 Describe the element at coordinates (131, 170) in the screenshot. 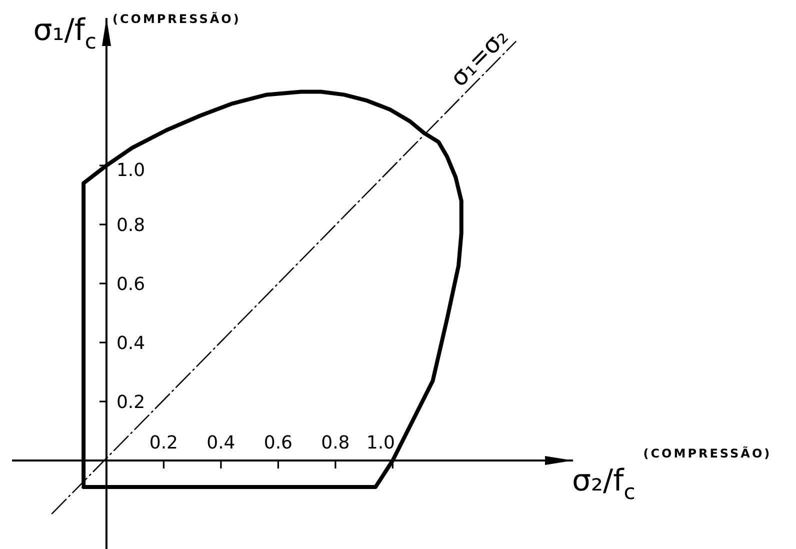

I see `y-tick-label: 1.0` at that location.